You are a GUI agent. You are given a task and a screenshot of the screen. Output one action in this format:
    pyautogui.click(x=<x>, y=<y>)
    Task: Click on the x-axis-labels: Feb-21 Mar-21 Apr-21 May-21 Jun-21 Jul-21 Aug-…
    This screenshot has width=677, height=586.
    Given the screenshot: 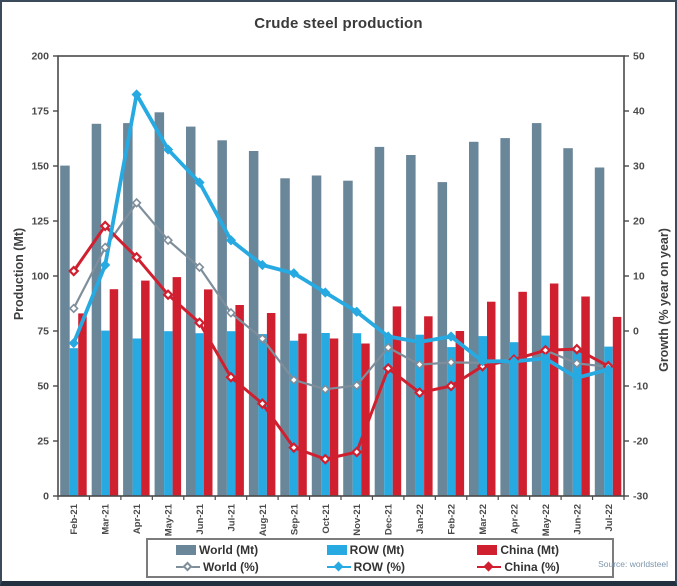 What is the action you would take?
    pyautogui.click(x=342, y=519)
    